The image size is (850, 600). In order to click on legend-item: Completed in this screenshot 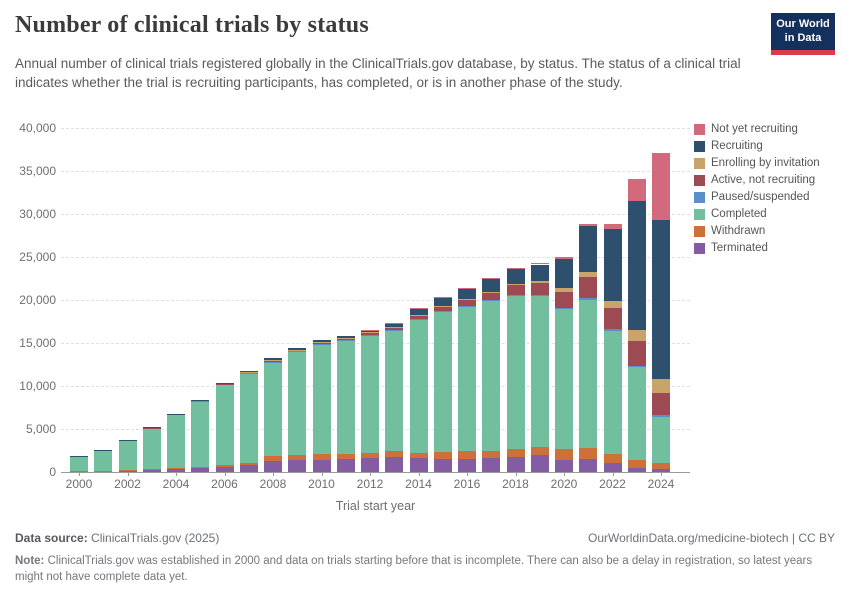, I will do `click(757, 214)`.